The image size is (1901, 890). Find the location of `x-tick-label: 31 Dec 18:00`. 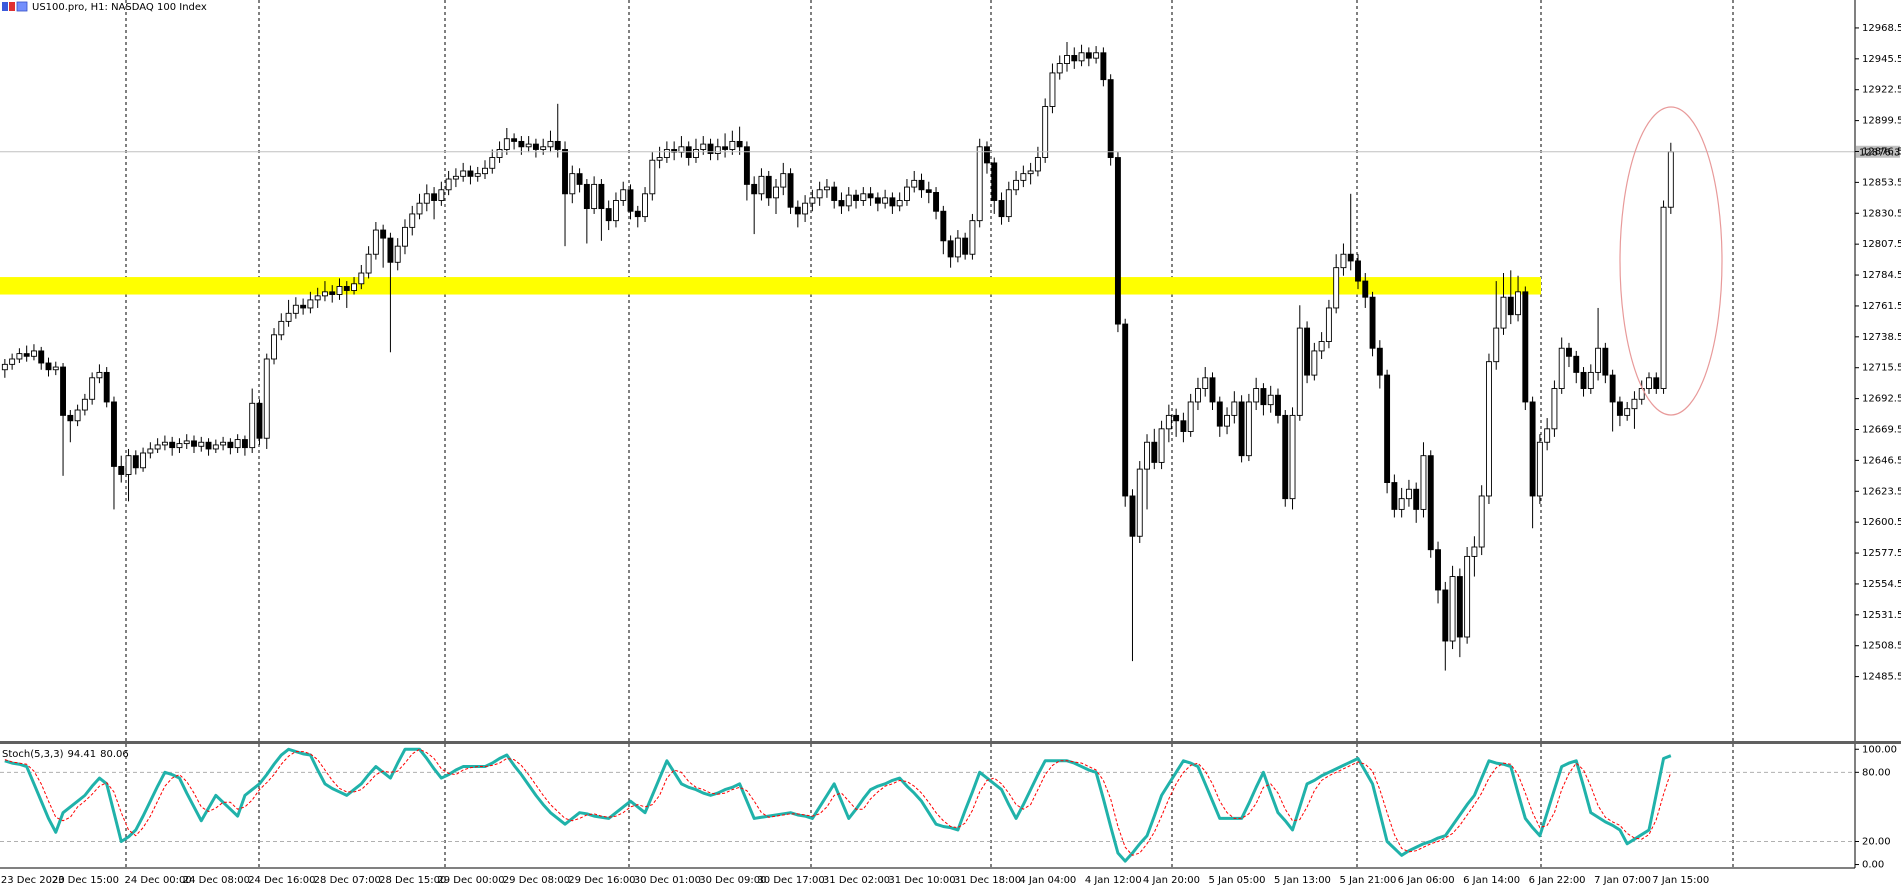

x-tick-label: 31 Dec 18:00 is located at coordinates (987, 880).